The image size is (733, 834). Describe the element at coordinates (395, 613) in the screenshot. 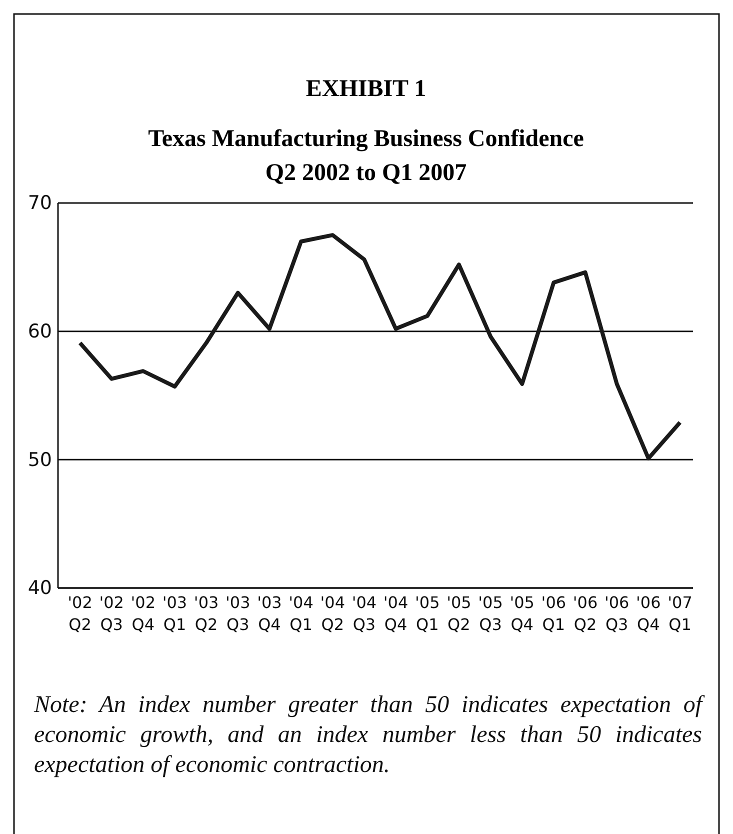

I see `x-tick-label: '04 Q4` at that location.